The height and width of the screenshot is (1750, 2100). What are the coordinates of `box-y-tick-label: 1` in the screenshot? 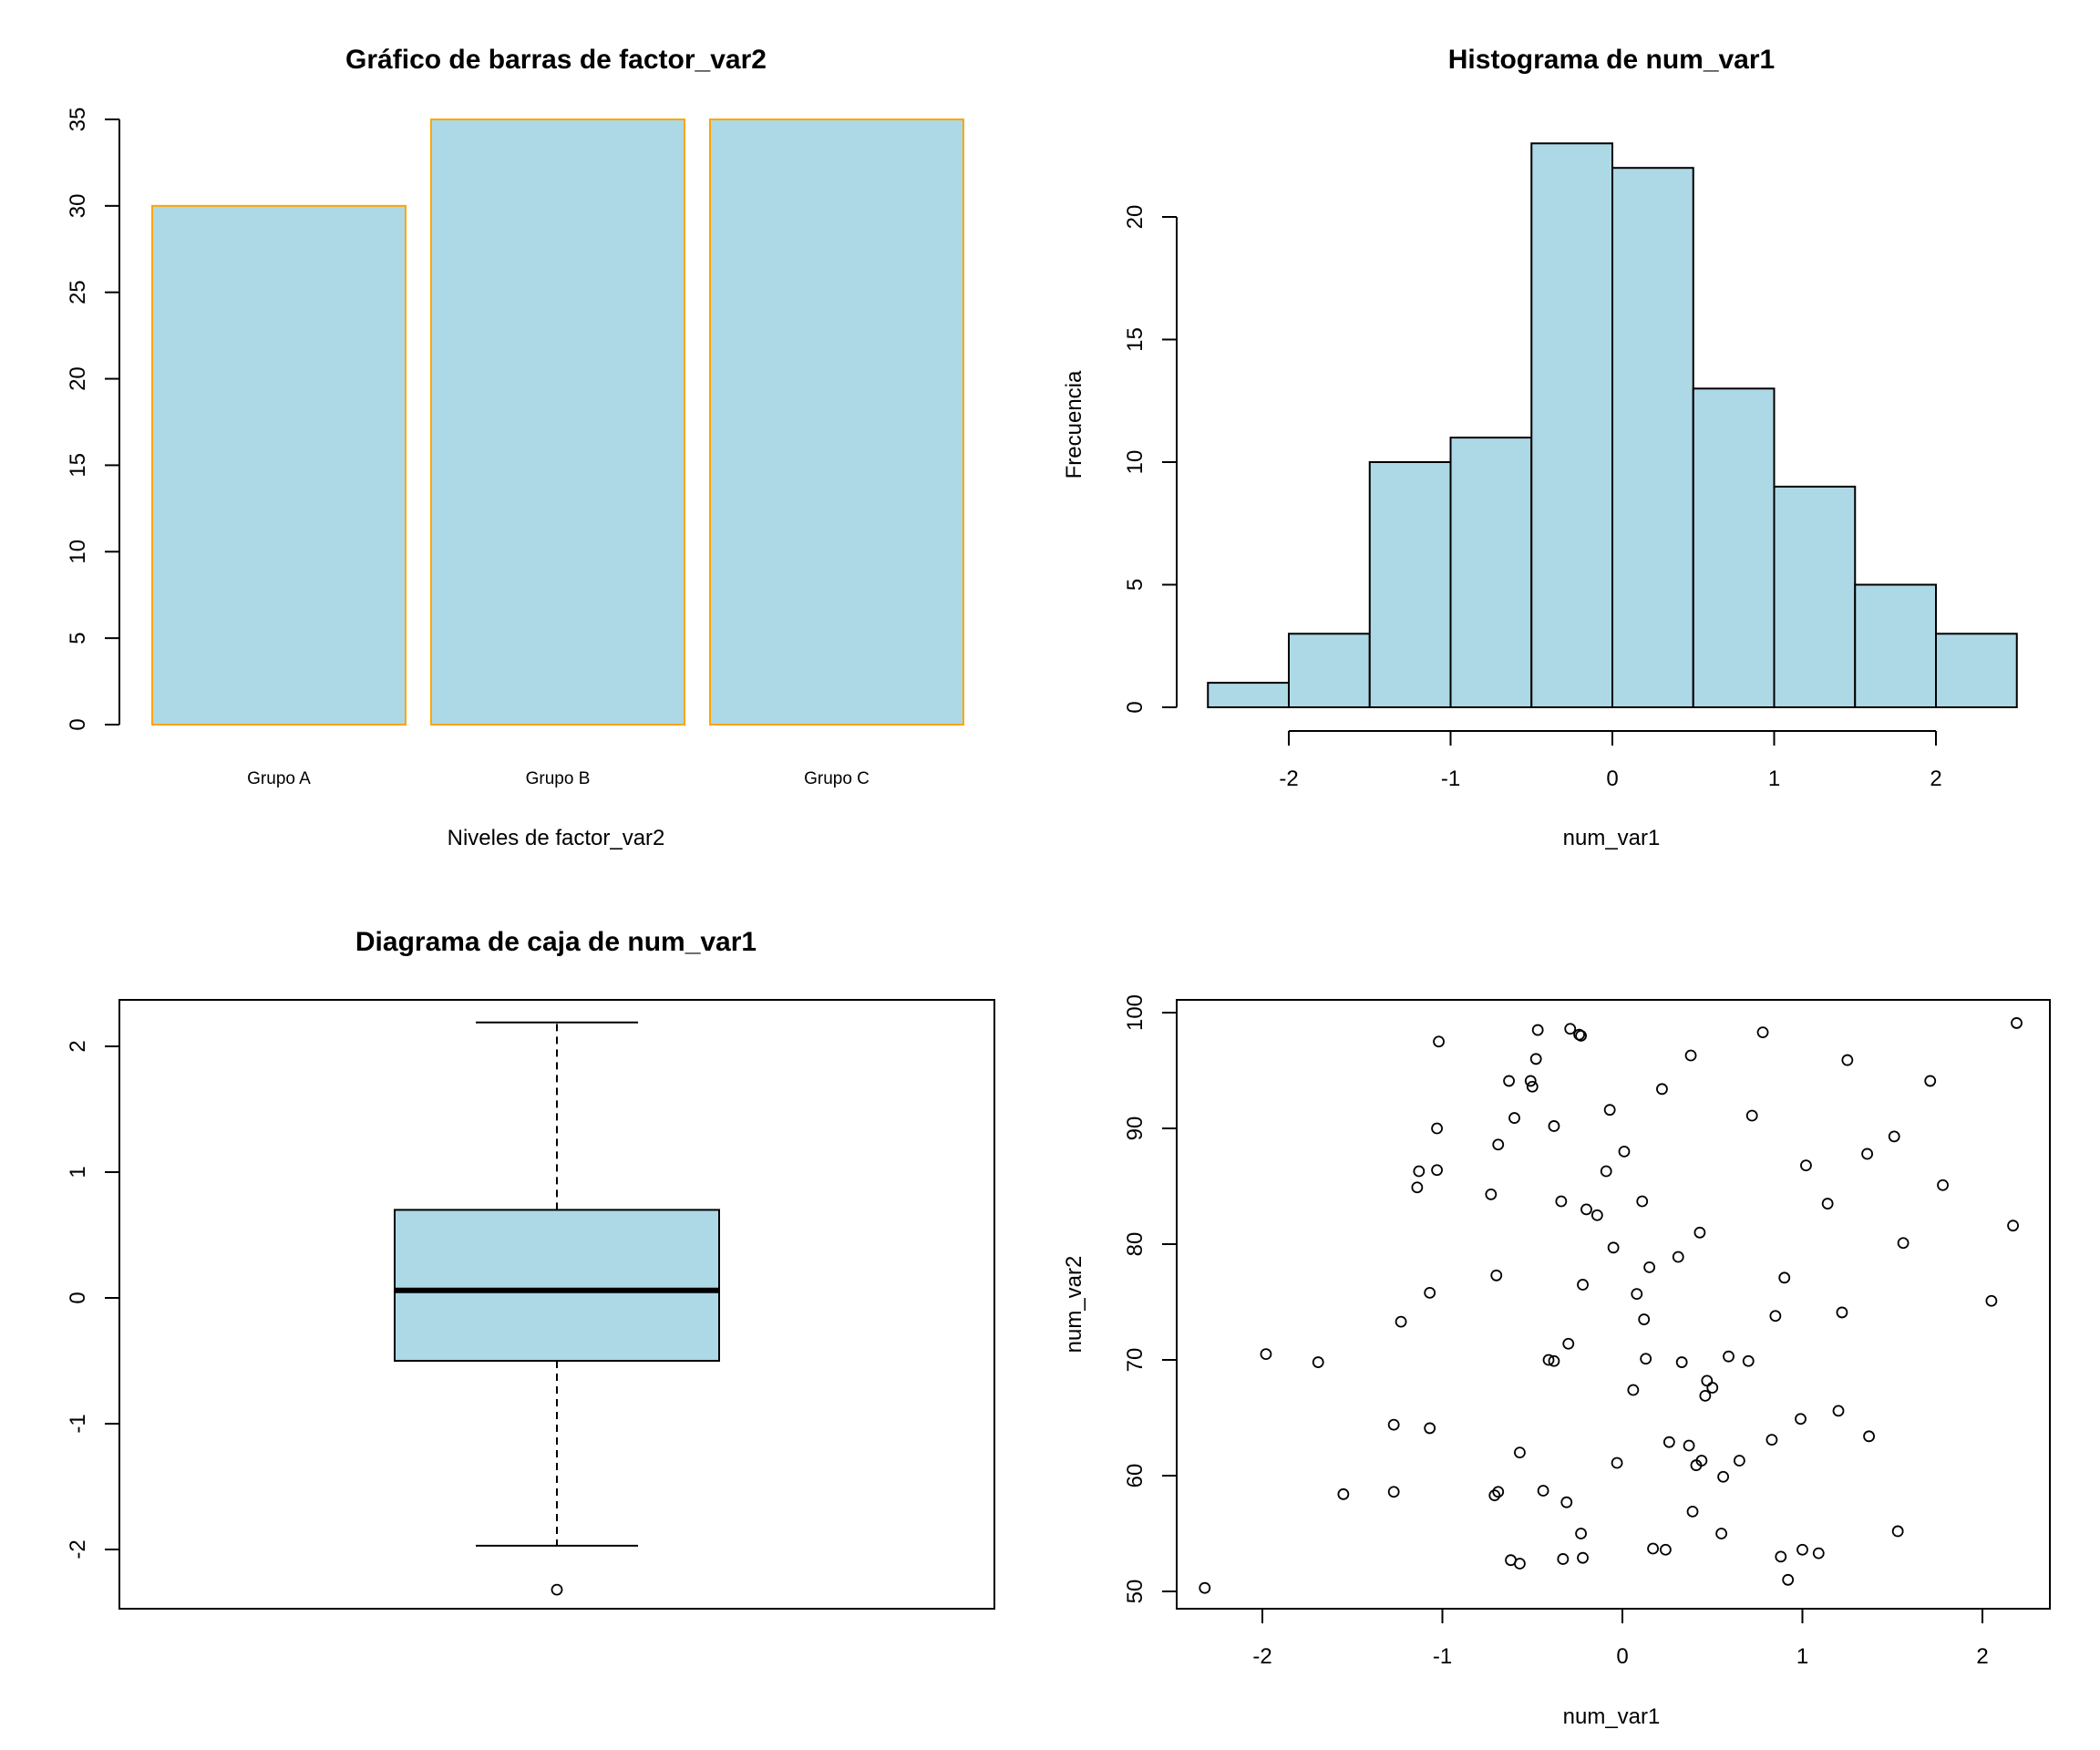 It's located at (78, 1172).